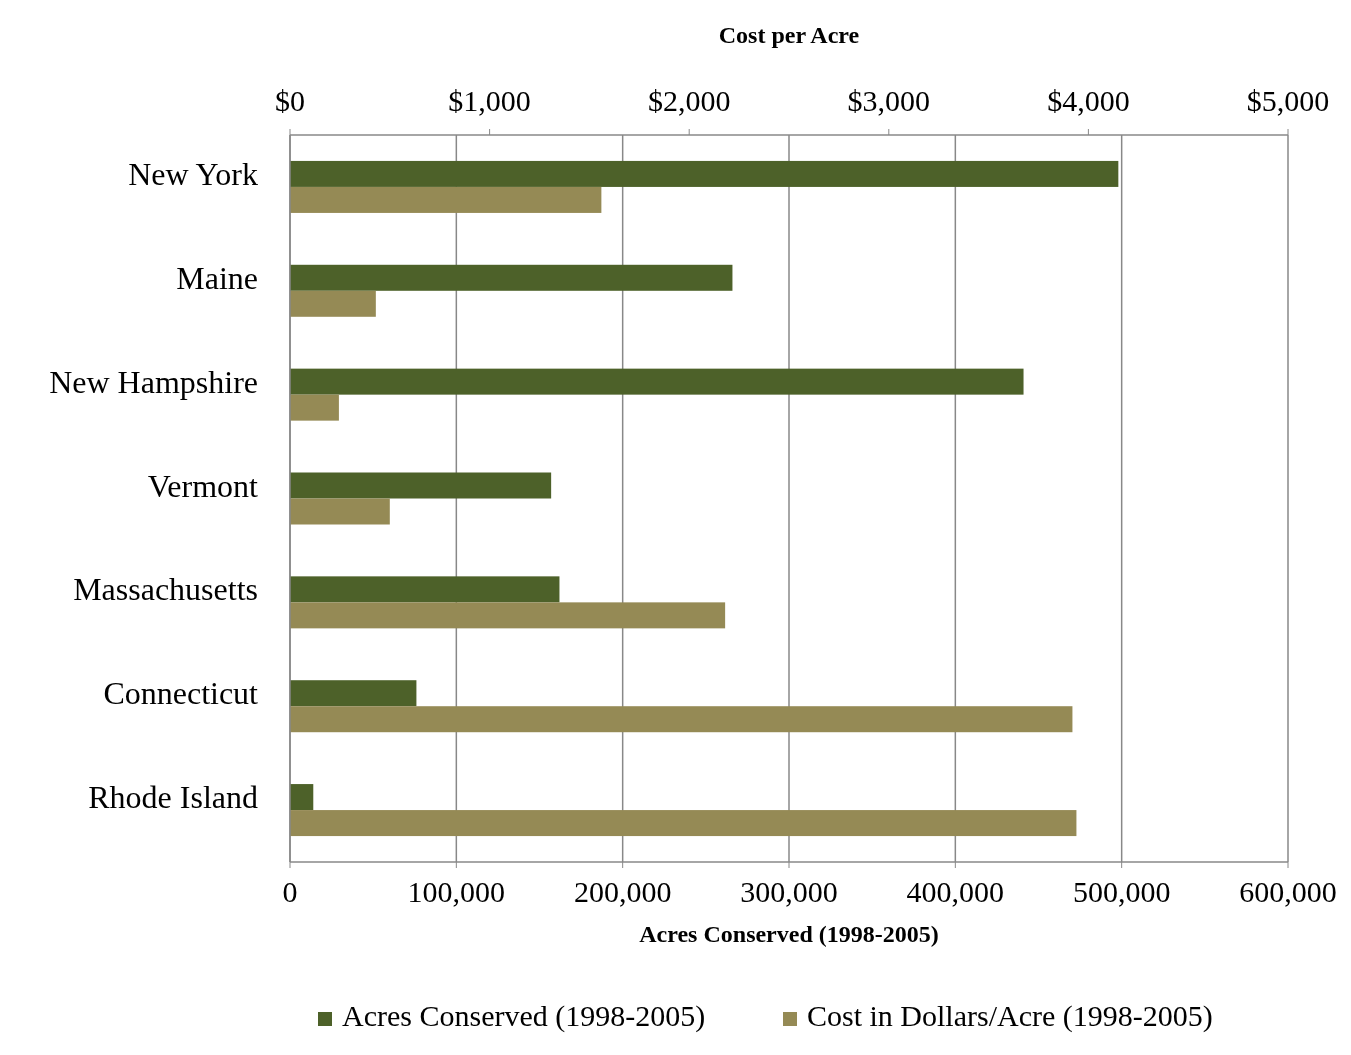  What do you see at coordinates (489, 100) in the screenshot?
I see `x2-tick-label: $1,000` at bounding box center [489, 100].